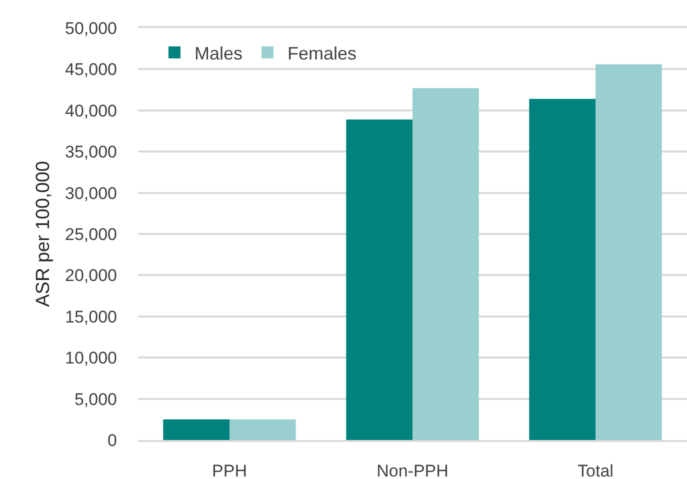  What do you see at coordinates (91, 276) in the screenshot?
I see `y-tick-label: 20,000` at bounding box center [91, 276].